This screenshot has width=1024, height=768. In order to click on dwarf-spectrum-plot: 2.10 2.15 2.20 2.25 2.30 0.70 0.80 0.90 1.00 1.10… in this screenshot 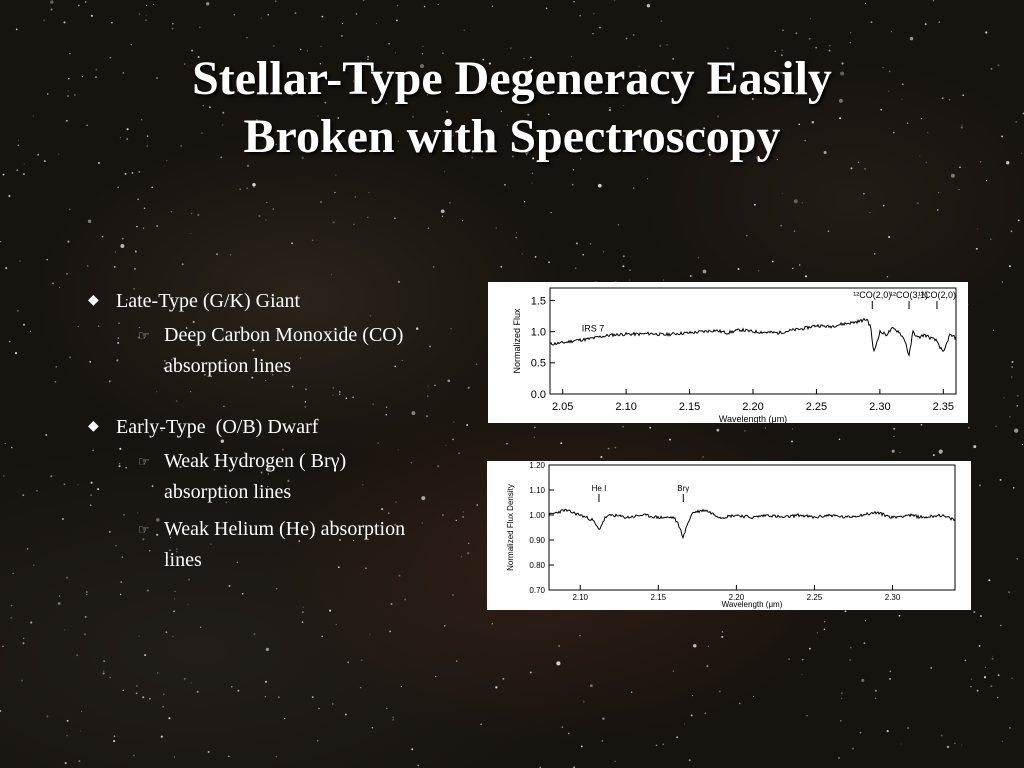, I will do `click(731, 535)`.